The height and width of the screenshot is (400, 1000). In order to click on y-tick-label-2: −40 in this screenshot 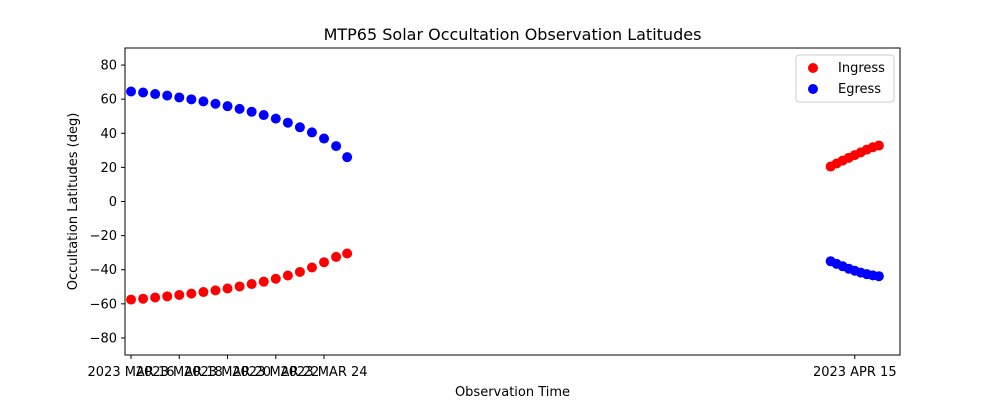, I will do `click(103, 270)`.